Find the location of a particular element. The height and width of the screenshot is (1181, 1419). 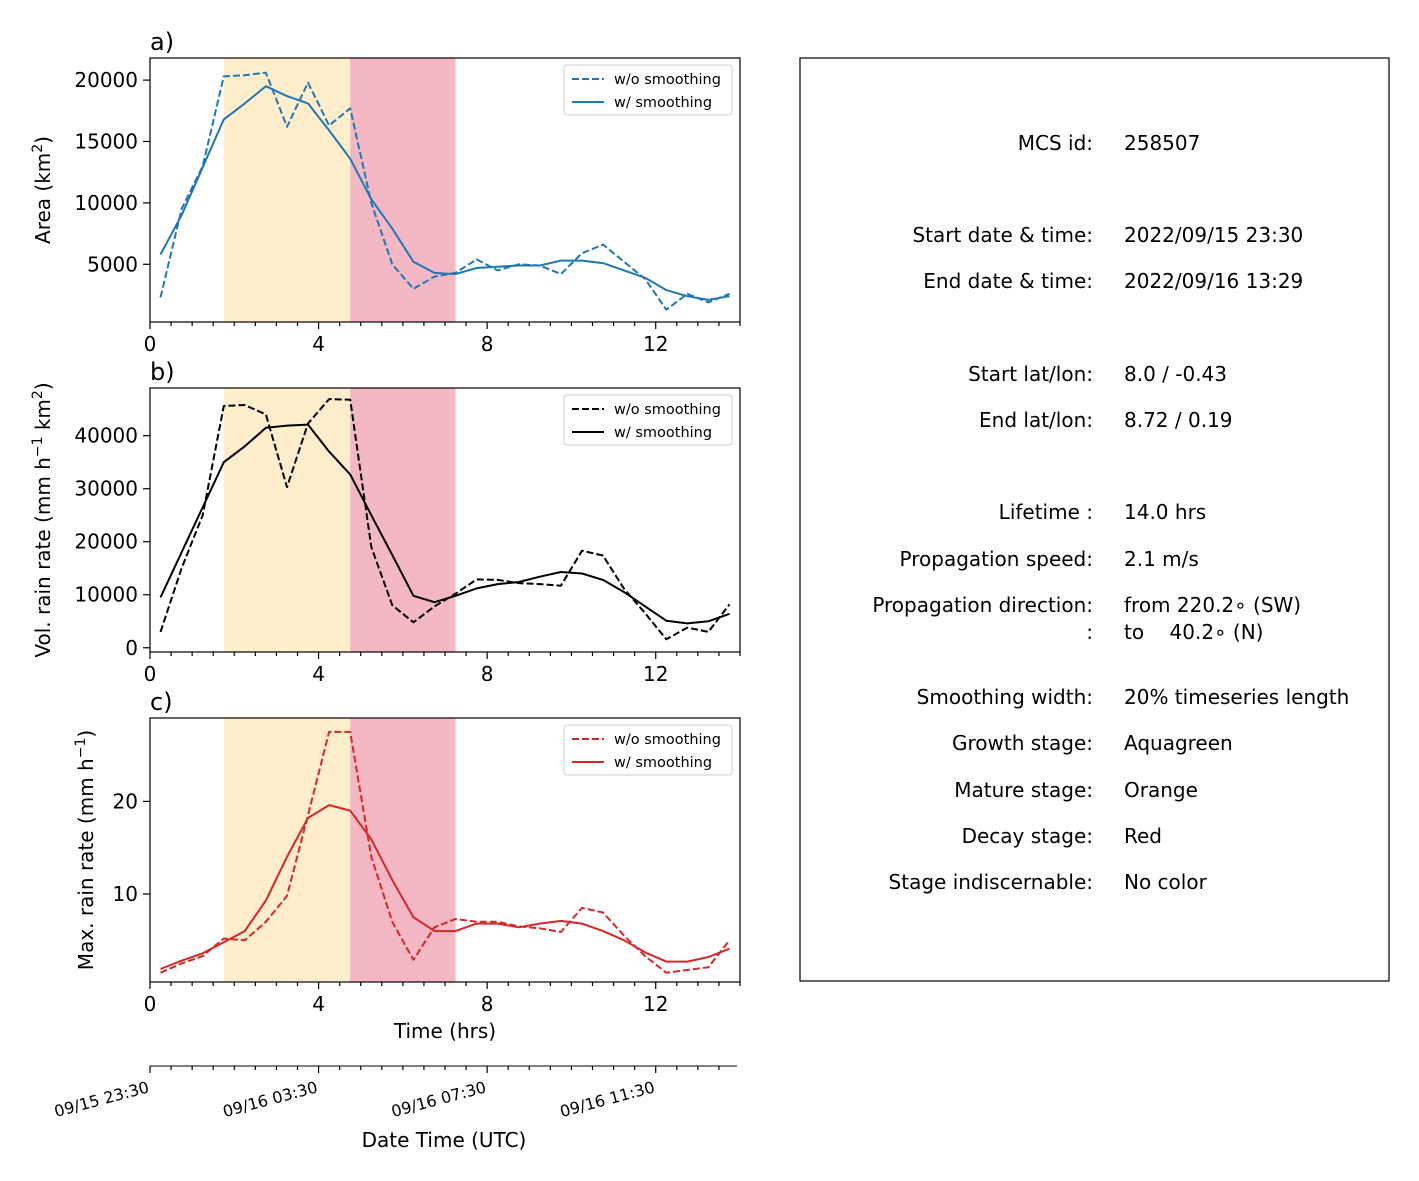

info-value: Orange is located at coordinates (1161, 790).